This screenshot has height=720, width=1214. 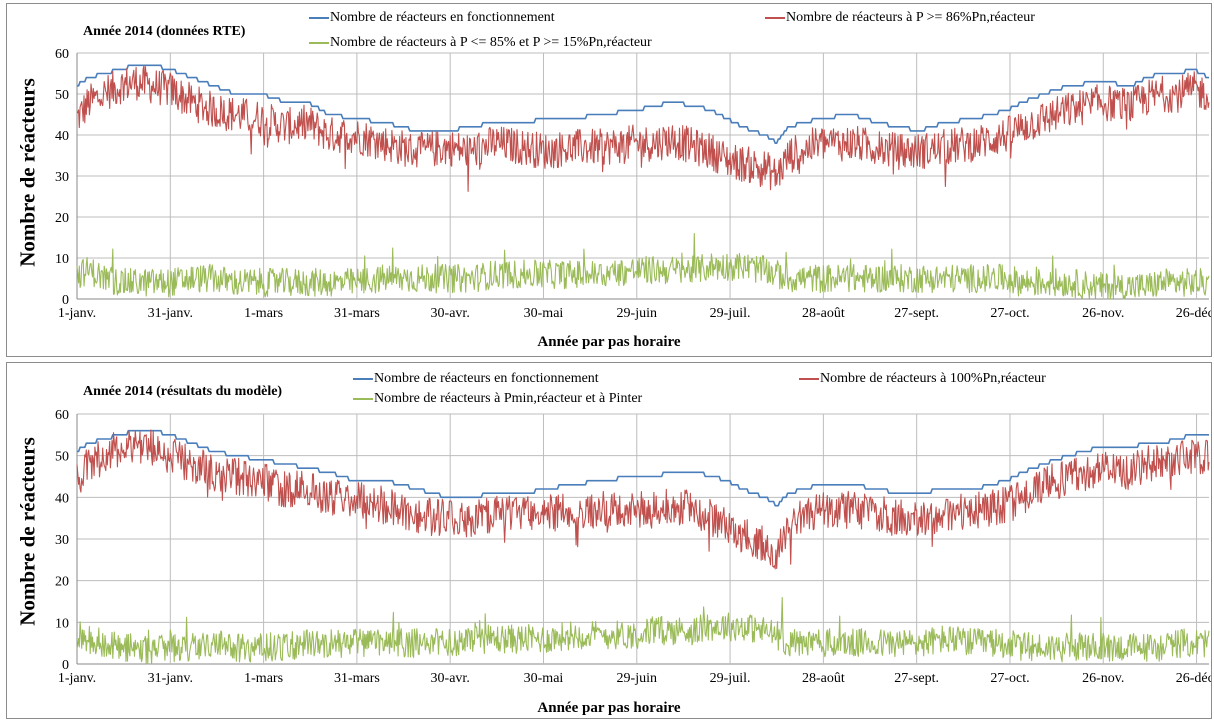 I want to click on chart-title: Année 2014 (résultats du modèle), so click(x=182, y=392).